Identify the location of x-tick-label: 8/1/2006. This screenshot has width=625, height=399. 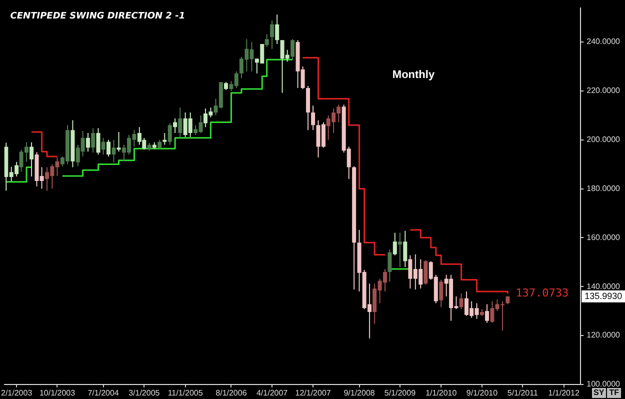
(232, 393).